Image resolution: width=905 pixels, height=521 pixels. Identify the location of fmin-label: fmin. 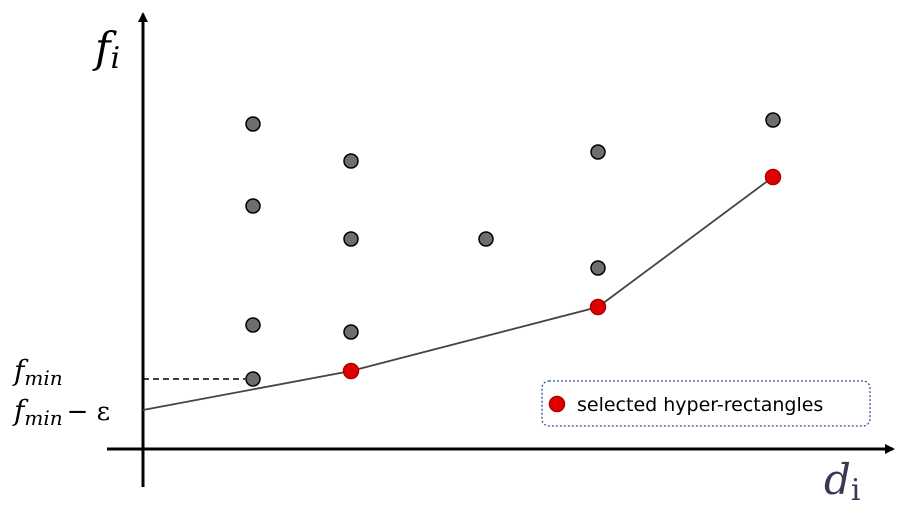
(37, 372).